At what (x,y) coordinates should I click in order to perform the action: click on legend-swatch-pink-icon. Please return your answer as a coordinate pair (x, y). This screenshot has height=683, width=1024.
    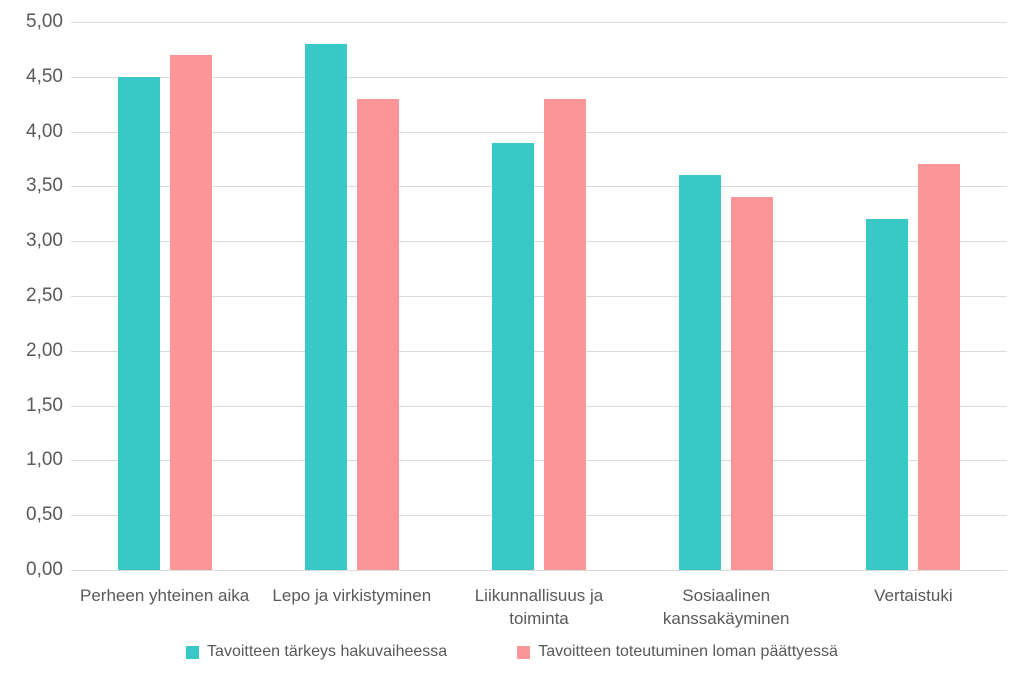
    Looking at the image, I should click on (524, 652).